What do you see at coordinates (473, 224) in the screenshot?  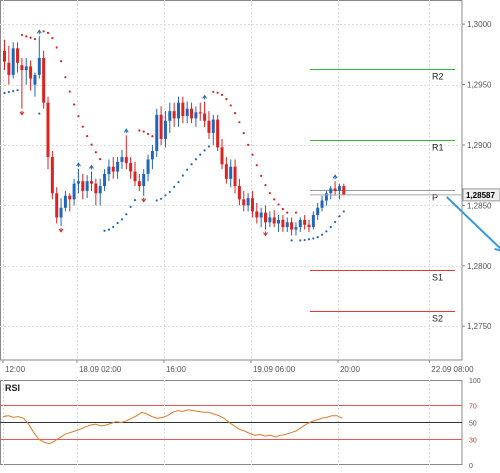 I see `forecast-arrow` at bounding box center [473, 224].